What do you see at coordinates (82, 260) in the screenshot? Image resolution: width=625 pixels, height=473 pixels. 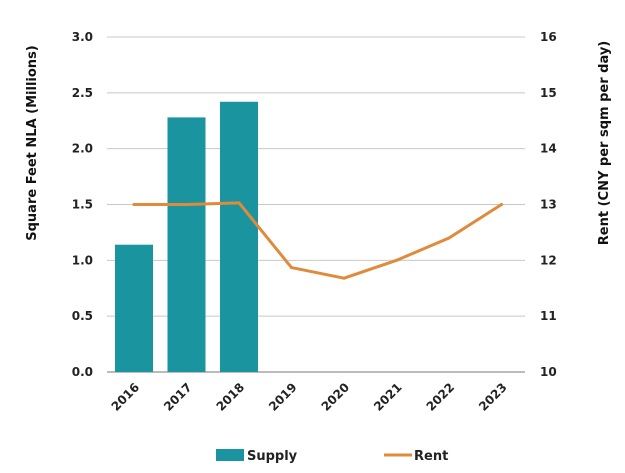 I see `left-tick-label: 1.0` at bounding box center [82, 260].